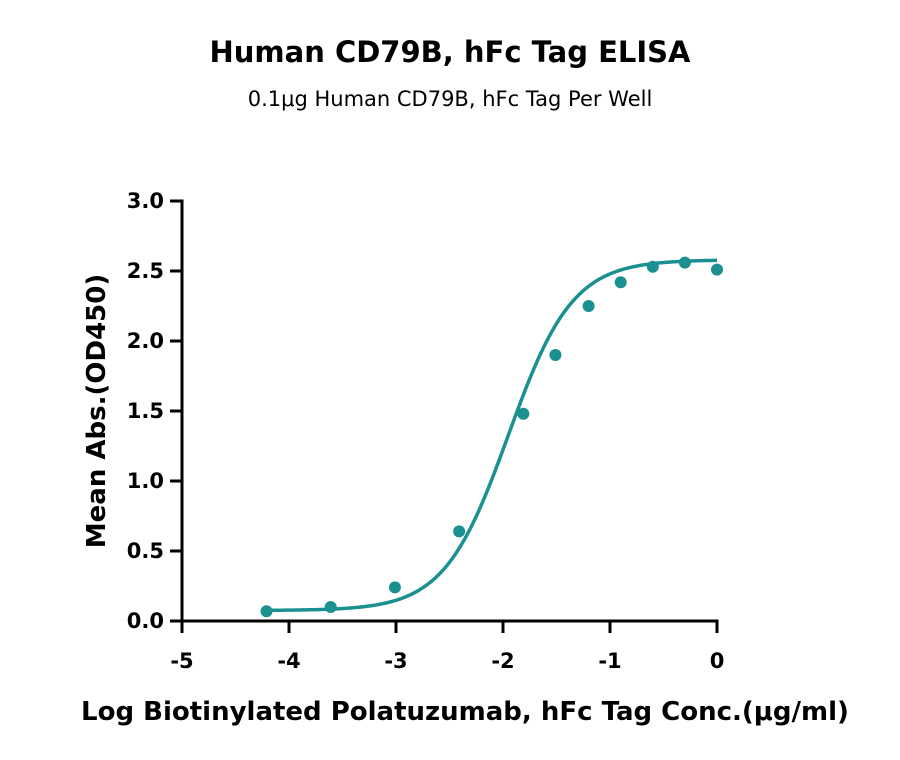 Image resolution: width=900 pixels, height=760 pixels. I want to click on x-tick-label: -1, so click(609, 661).